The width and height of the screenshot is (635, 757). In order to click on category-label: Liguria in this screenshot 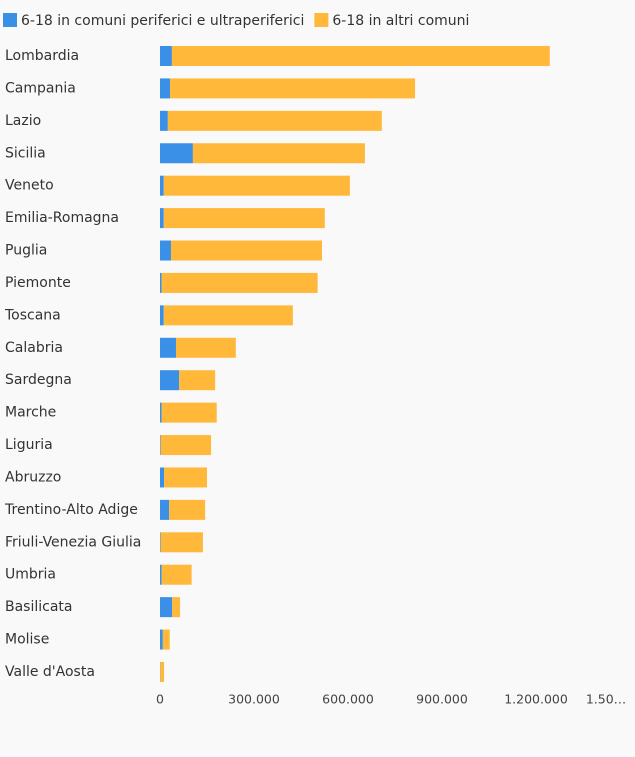, I will do `click(29, 445)`.